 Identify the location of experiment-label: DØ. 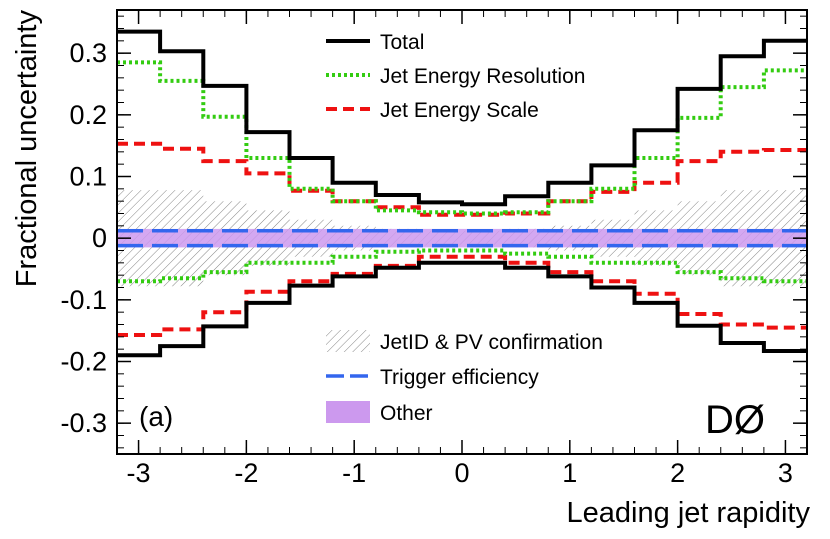
(735, 420).